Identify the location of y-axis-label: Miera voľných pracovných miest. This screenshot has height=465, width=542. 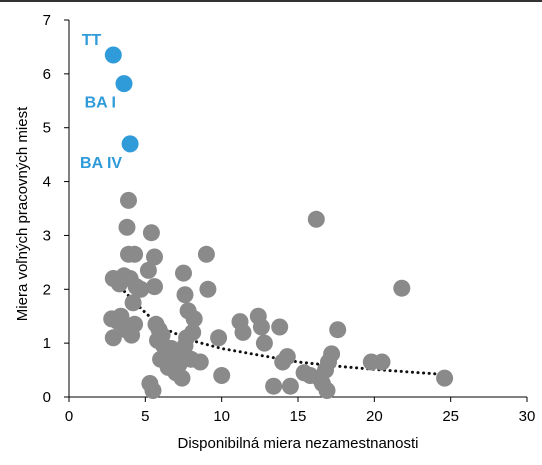
(22, 213).